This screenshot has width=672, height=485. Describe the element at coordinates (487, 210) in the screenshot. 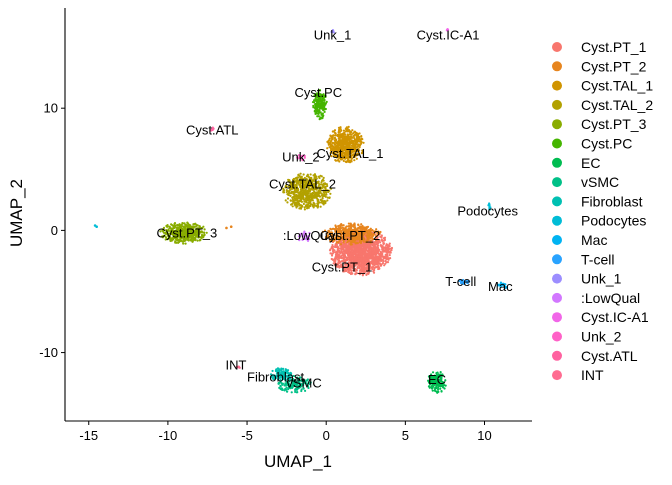

I see `cluster-label: Podocytes` at that location.